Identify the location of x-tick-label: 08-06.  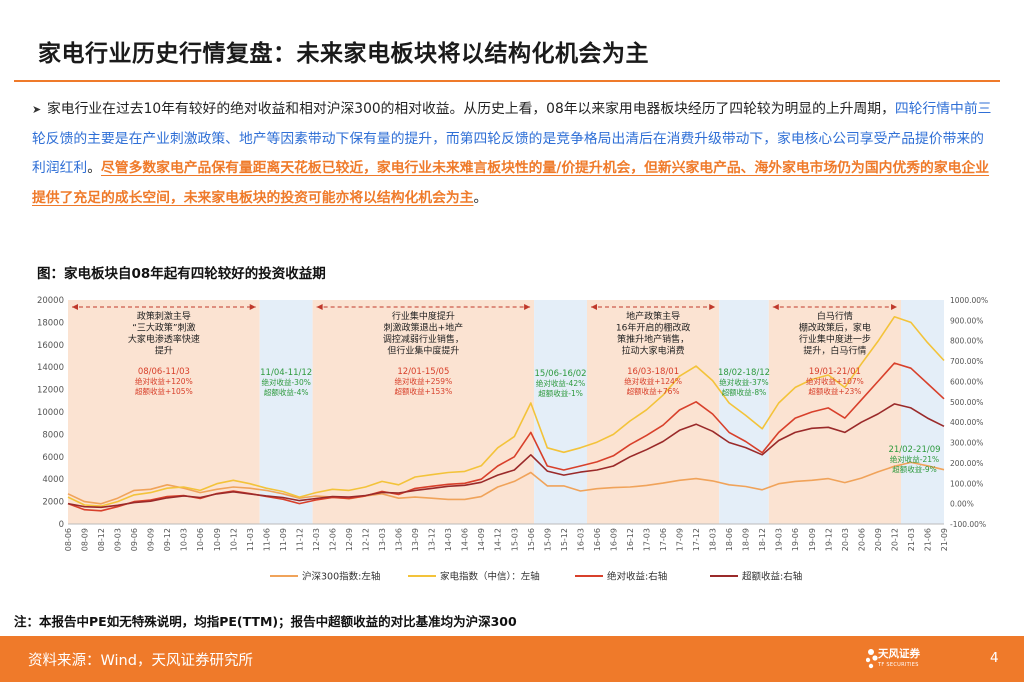
(68, 539).